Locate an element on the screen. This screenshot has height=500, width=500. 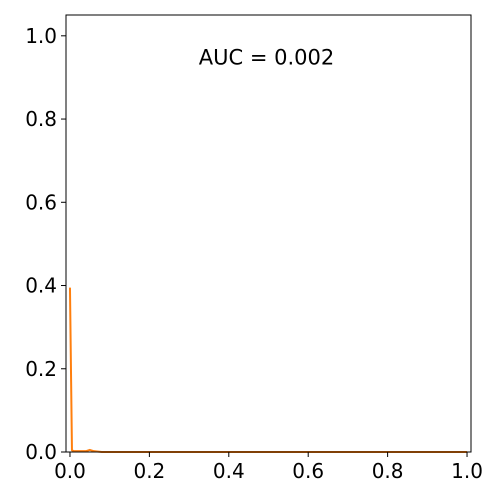
y-tick-label: 0.0 is located at coordinates (41, 452).